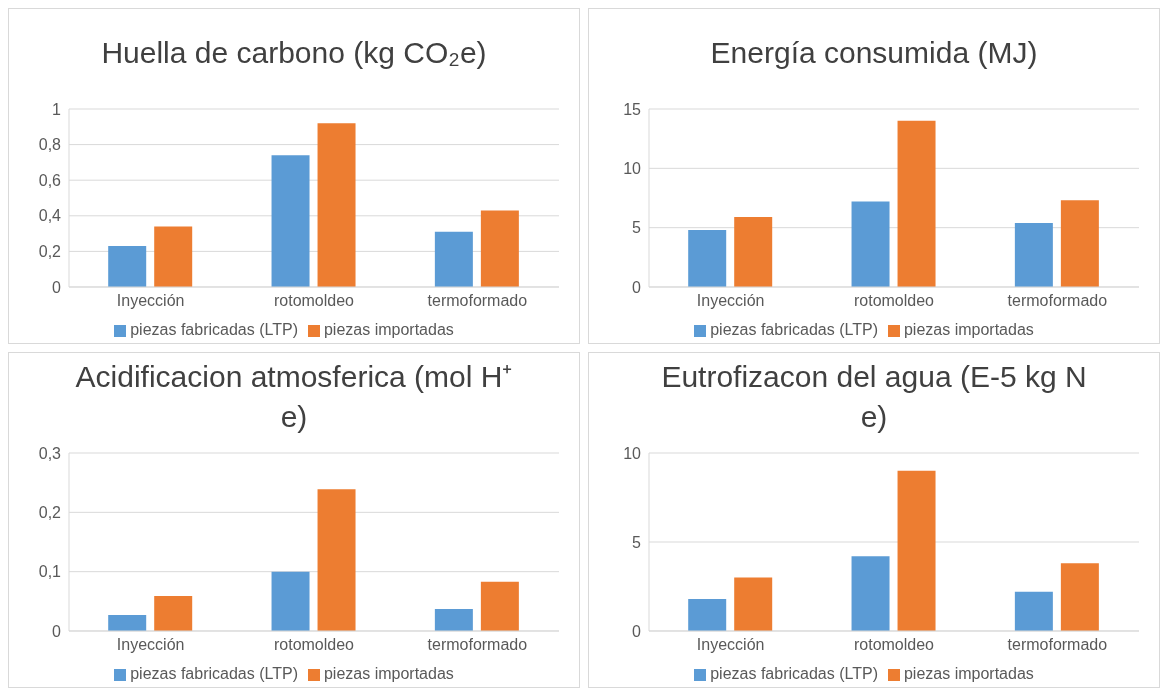 This screenshot has width=1169, height=693. What do you see at coordinates (632, 109) in the screenshot?
I see `y-tick-label: 15` at bounding box center [632, 109].